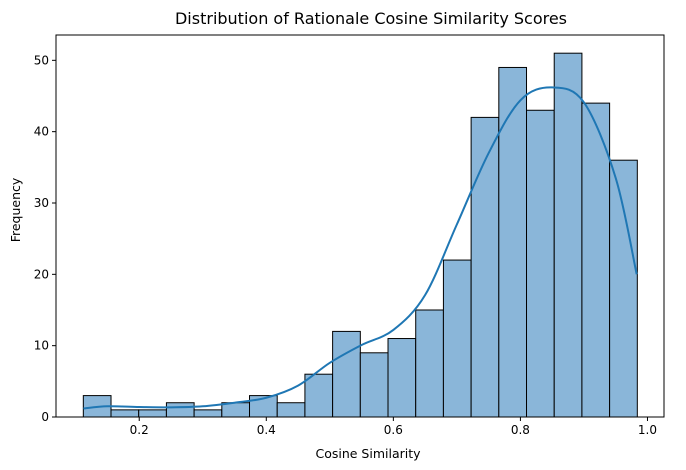  Describe the element at coordinates (41, 346) in the screenshot. I see `y-tick-label: 10` at that location.